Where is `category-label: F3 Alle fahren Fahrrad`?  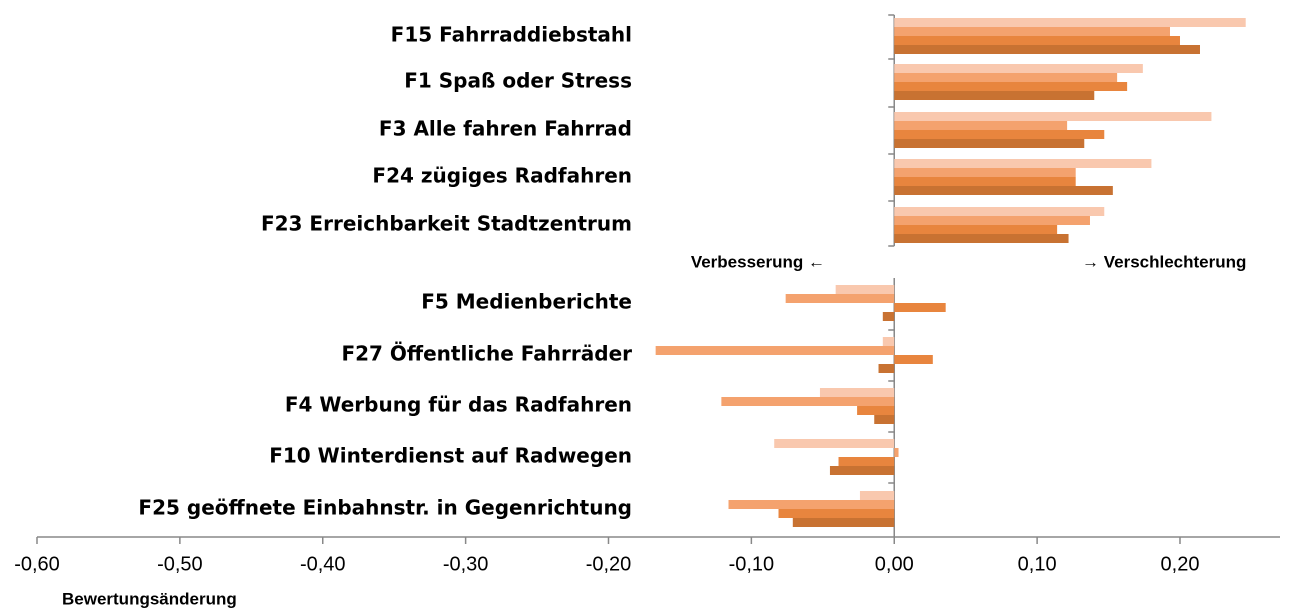
category-label: F3 Alle fahren Fahrrad is located at coordinates (505, 129).